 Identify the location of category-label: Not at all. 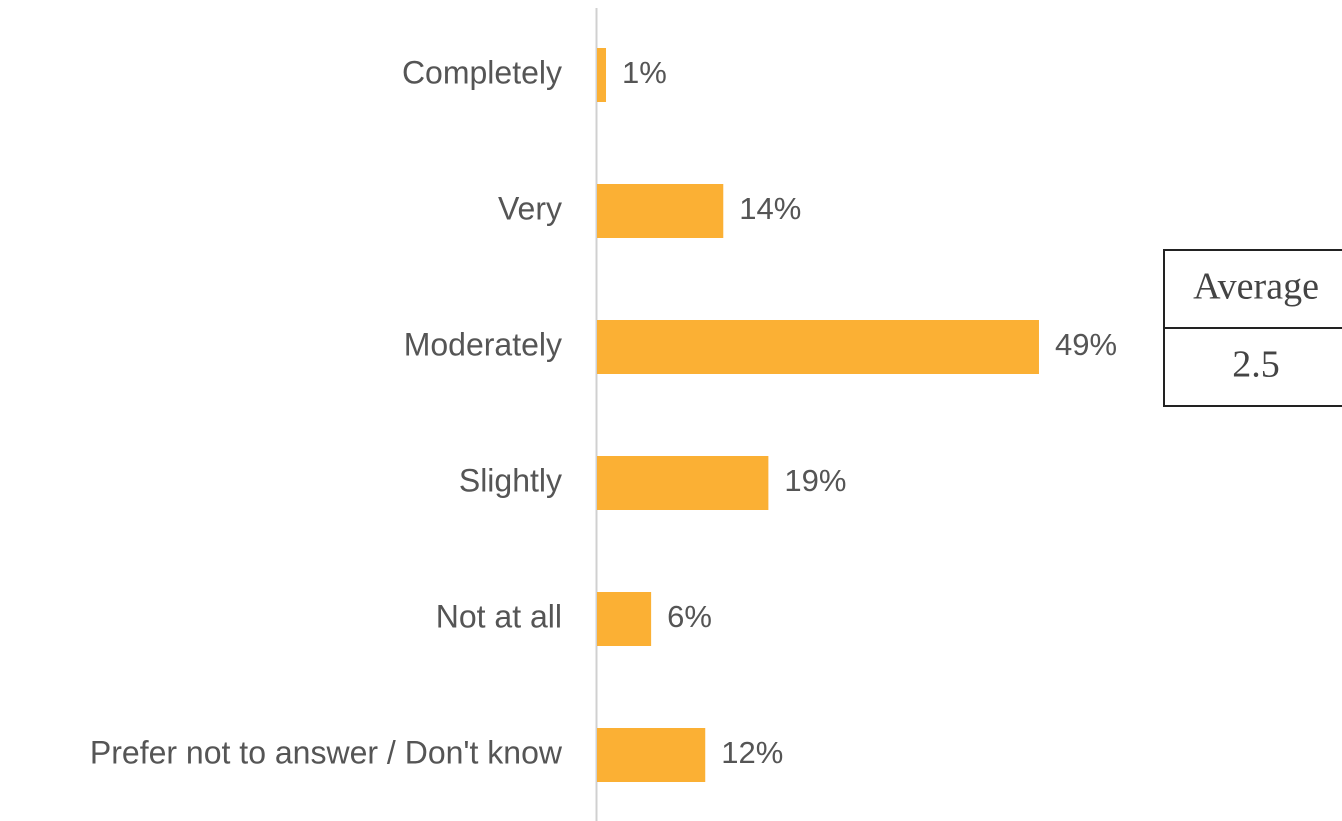
(499, 616).